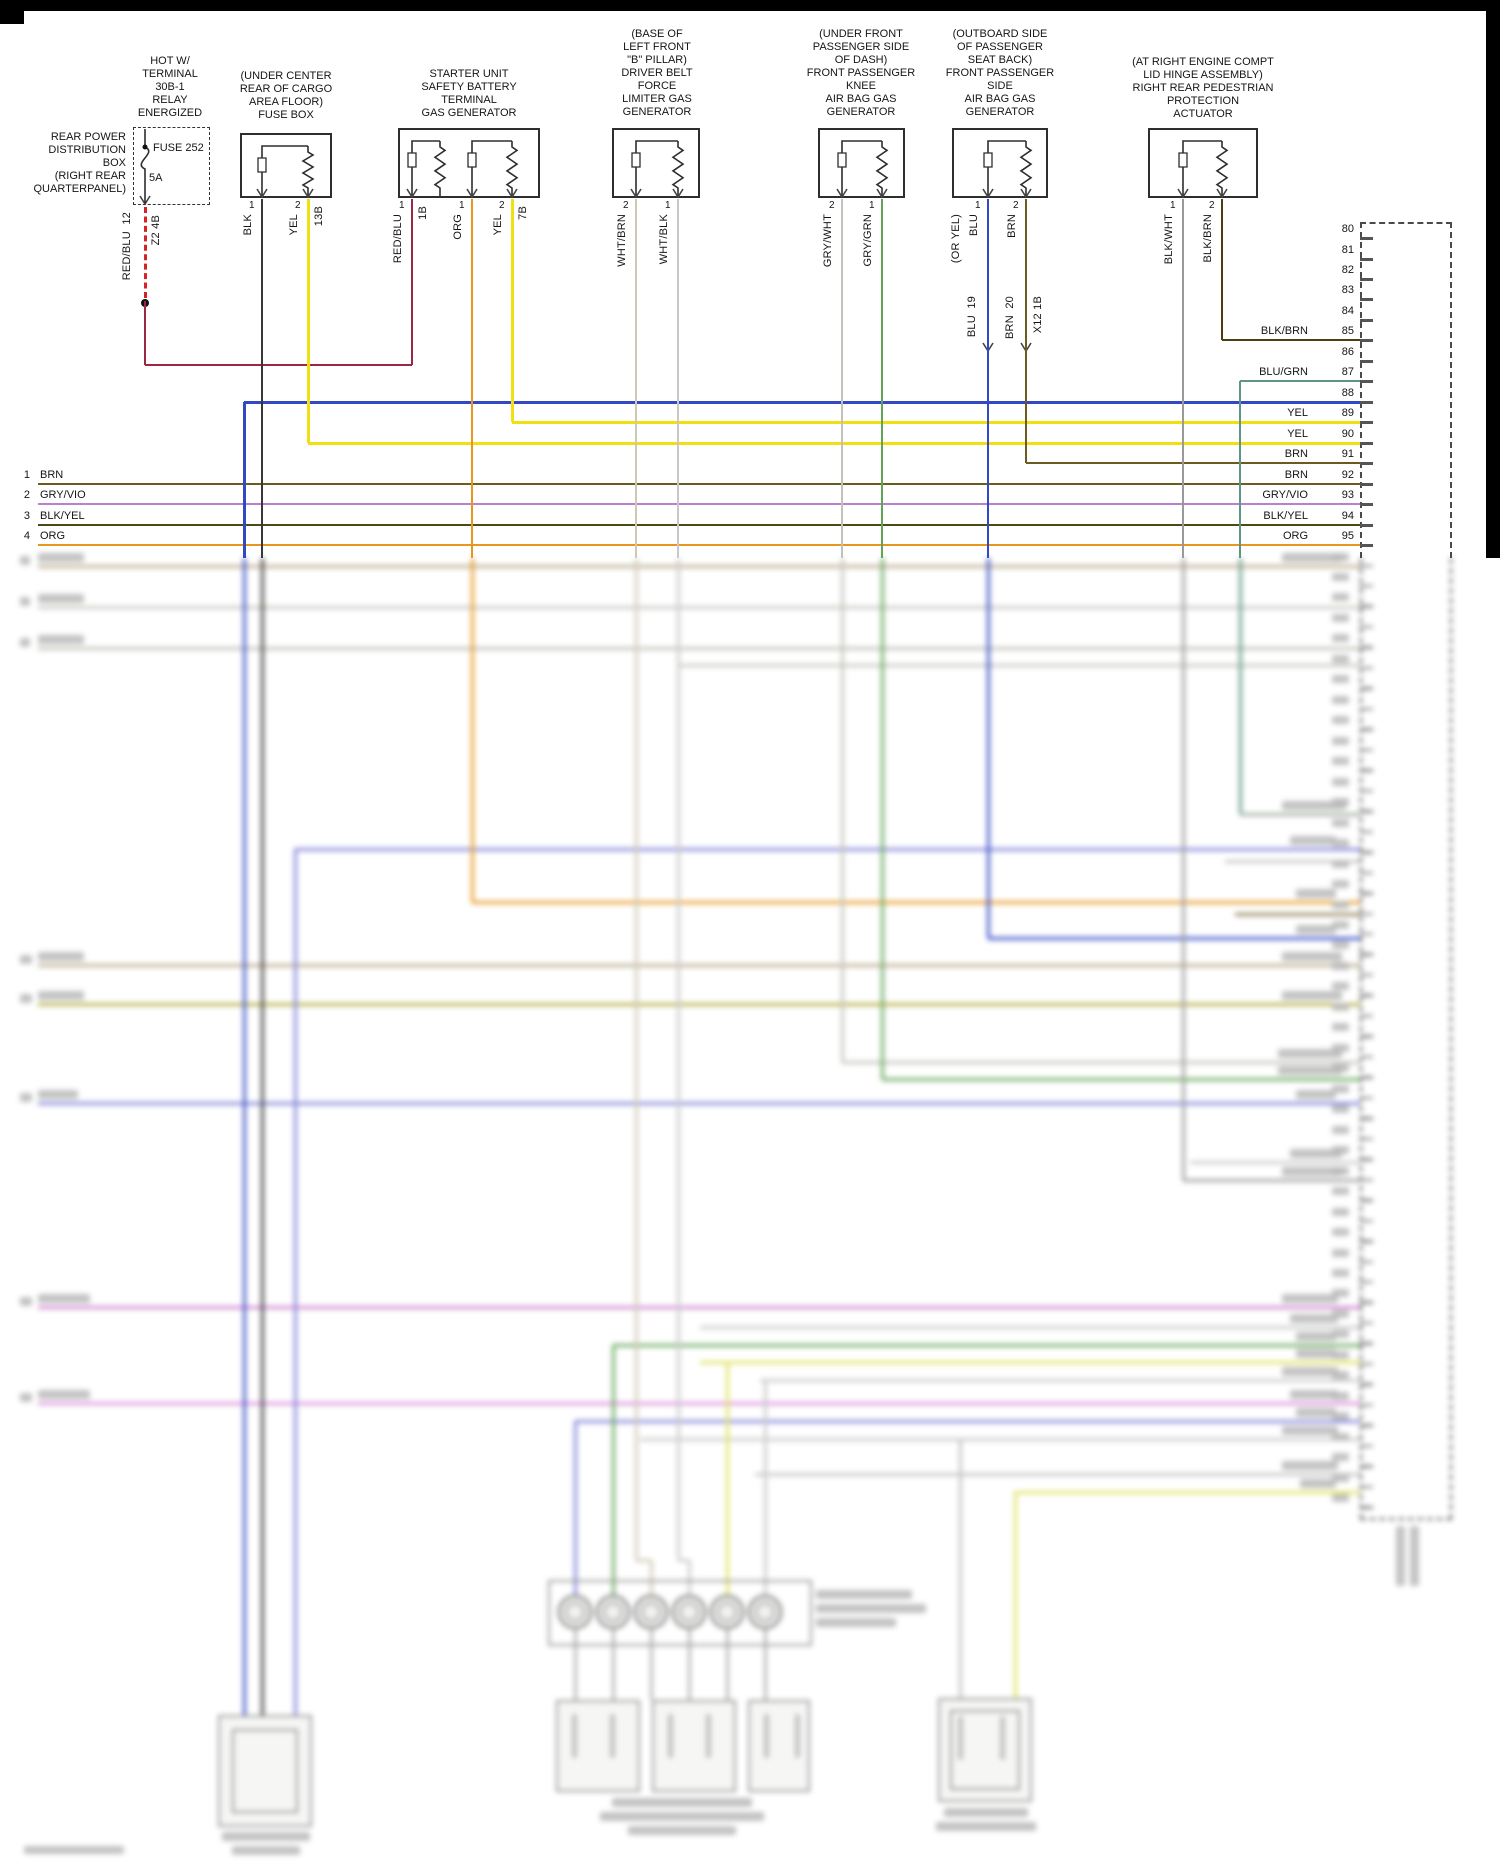  What do you see at coordinates (26, 516) in the screenshot?
I see `row-number: 3` at bounding box center [26, 516].